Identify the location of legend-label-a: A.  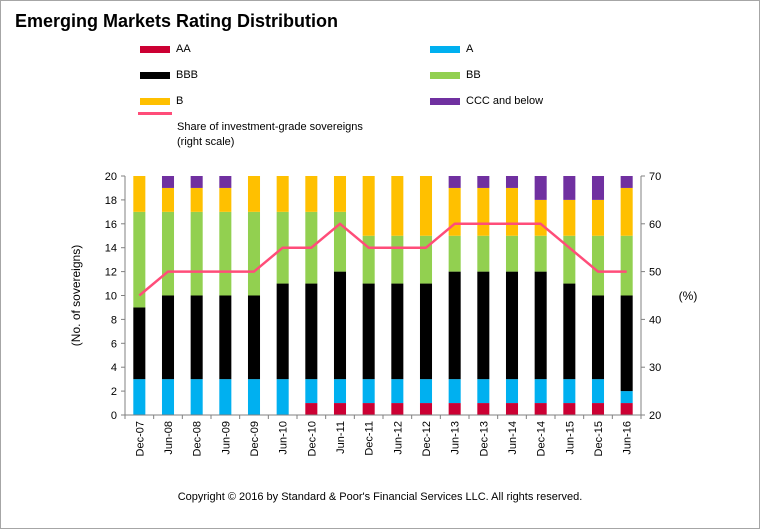
(470, 49).